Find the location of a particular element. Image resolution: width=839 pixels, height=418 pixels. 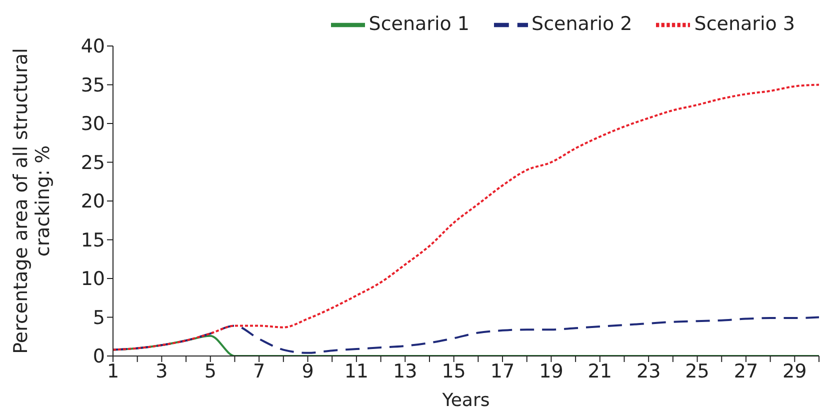

x-tick-label: 15 is located at coordinates (454, 371).